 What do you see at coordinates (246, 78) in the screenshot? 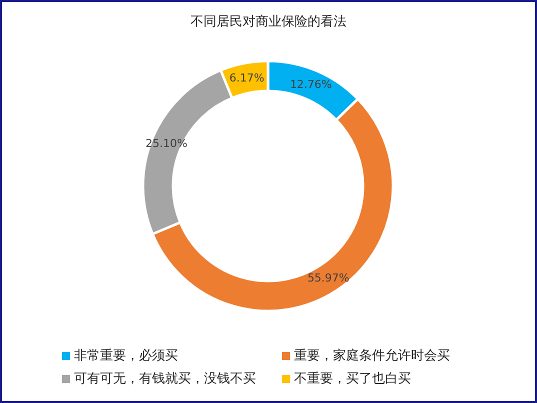
I see `data-label: 6.17%` at bounding box center [246, 78].